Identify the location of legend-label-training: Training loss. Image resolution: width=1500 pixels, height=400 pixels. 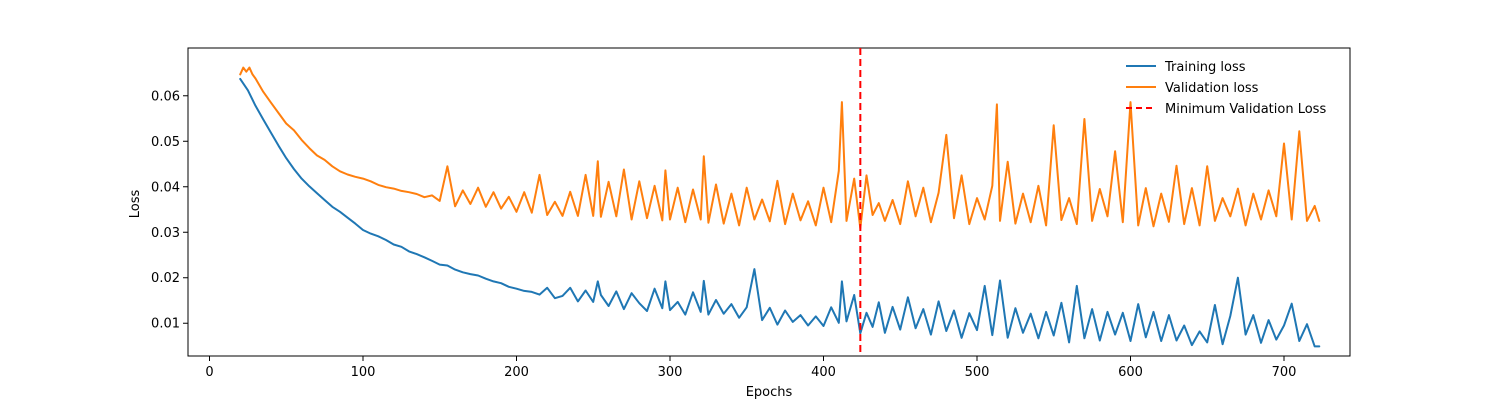
(1205, 67).